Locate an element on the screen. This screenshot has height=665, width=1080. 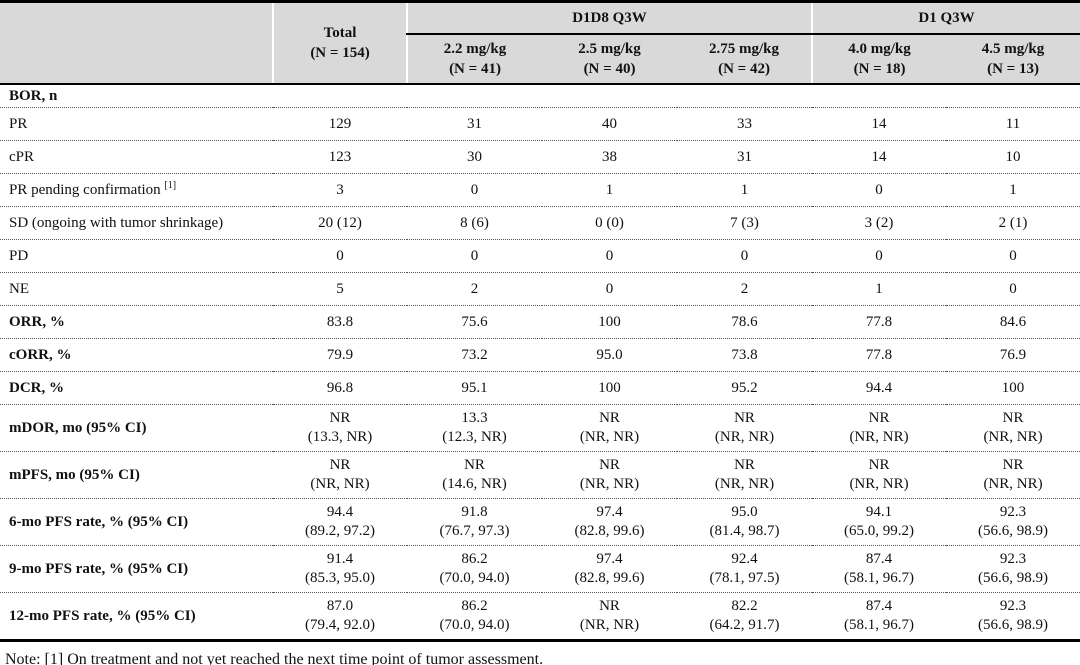
cell-value: 95.1 is located at coordinates (474, 388).